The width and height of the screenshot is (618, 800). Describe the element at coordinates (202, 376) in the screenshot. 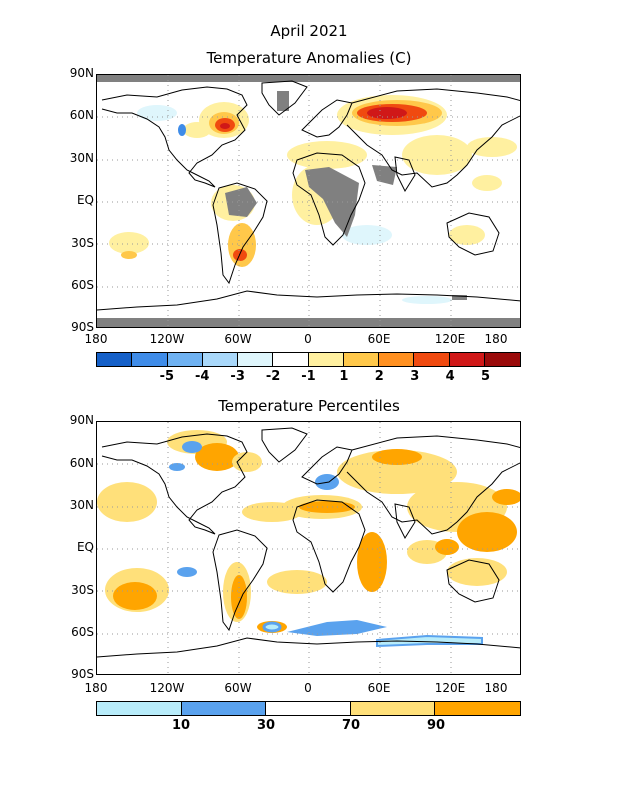

I see `legend-label: -4` at that location.